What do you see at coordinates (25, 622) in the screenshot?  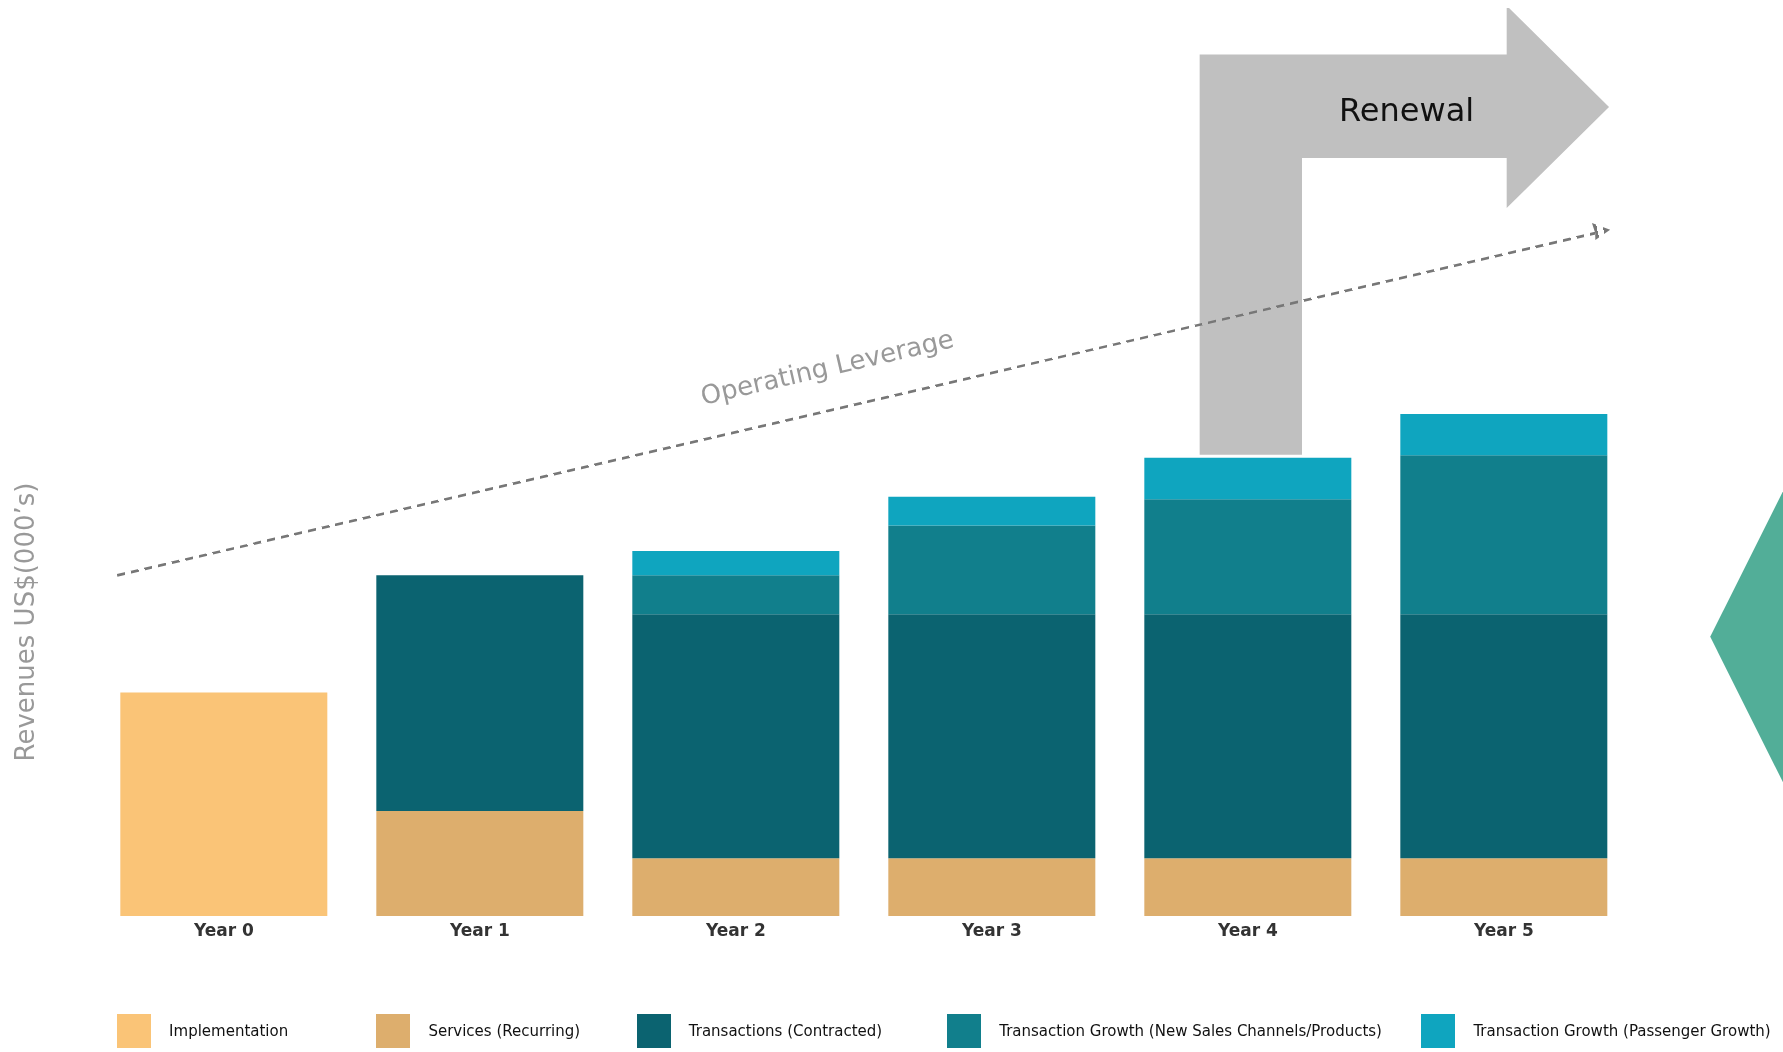 I see `y-axis-title: Revenues US$(000’s)` at bounding box center [25, 622].